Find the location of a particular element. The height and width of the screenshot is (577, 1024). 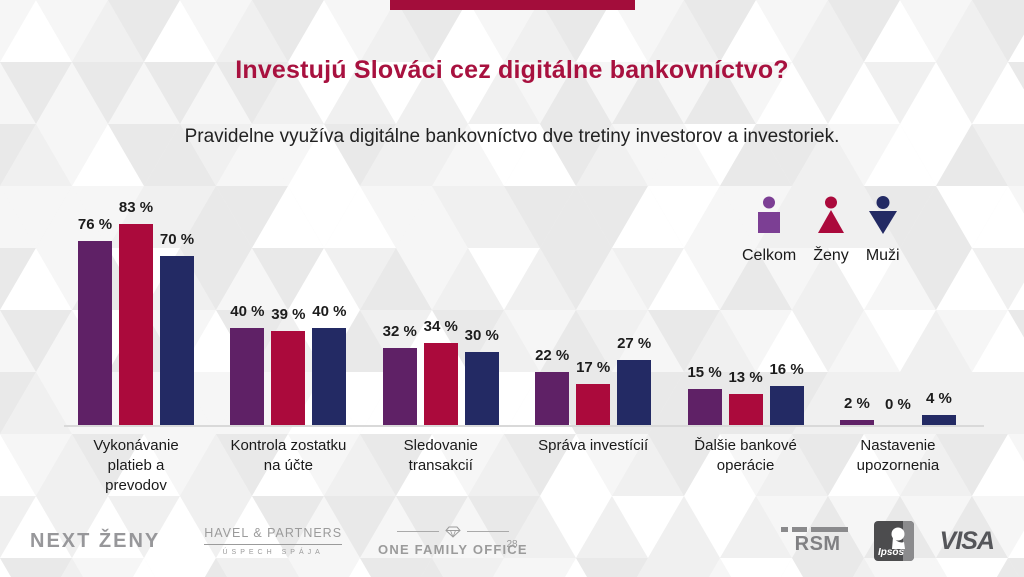

bar-column-muži: 30 % is located at coordinates (482, 310).